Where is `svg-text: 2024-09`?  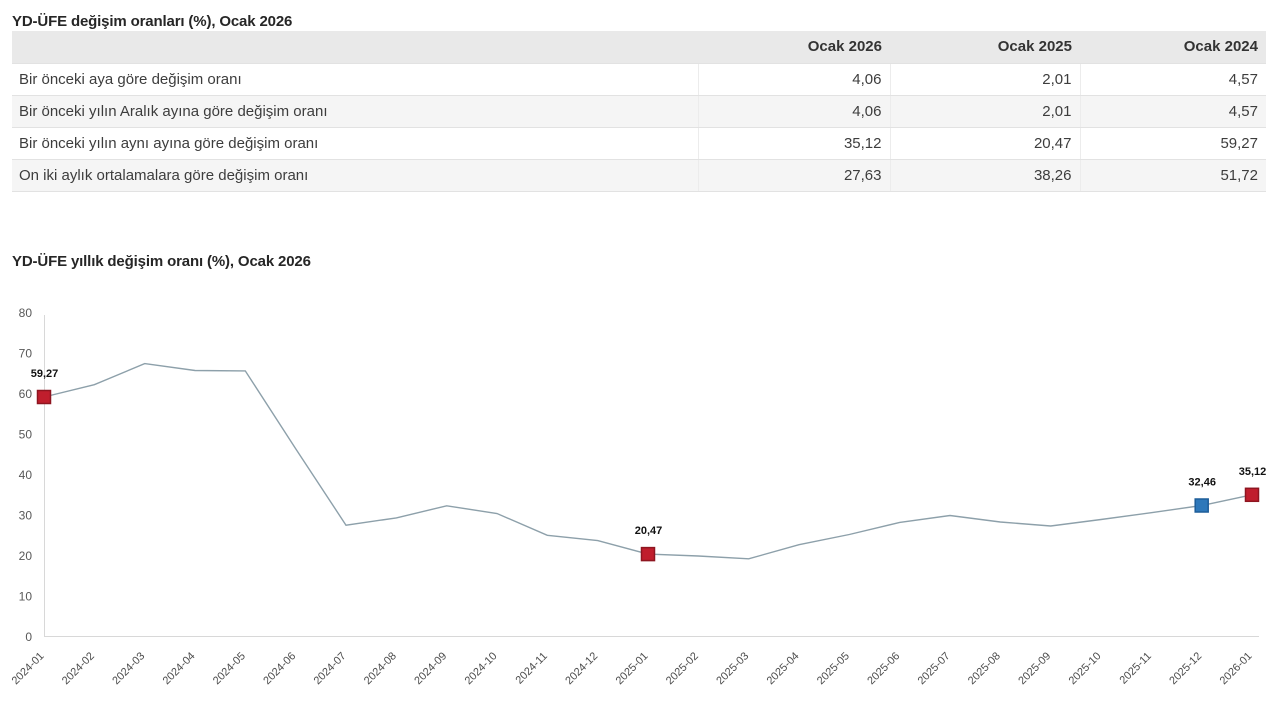 svg-text: 2024-09 is located at coordinates (430, 668).